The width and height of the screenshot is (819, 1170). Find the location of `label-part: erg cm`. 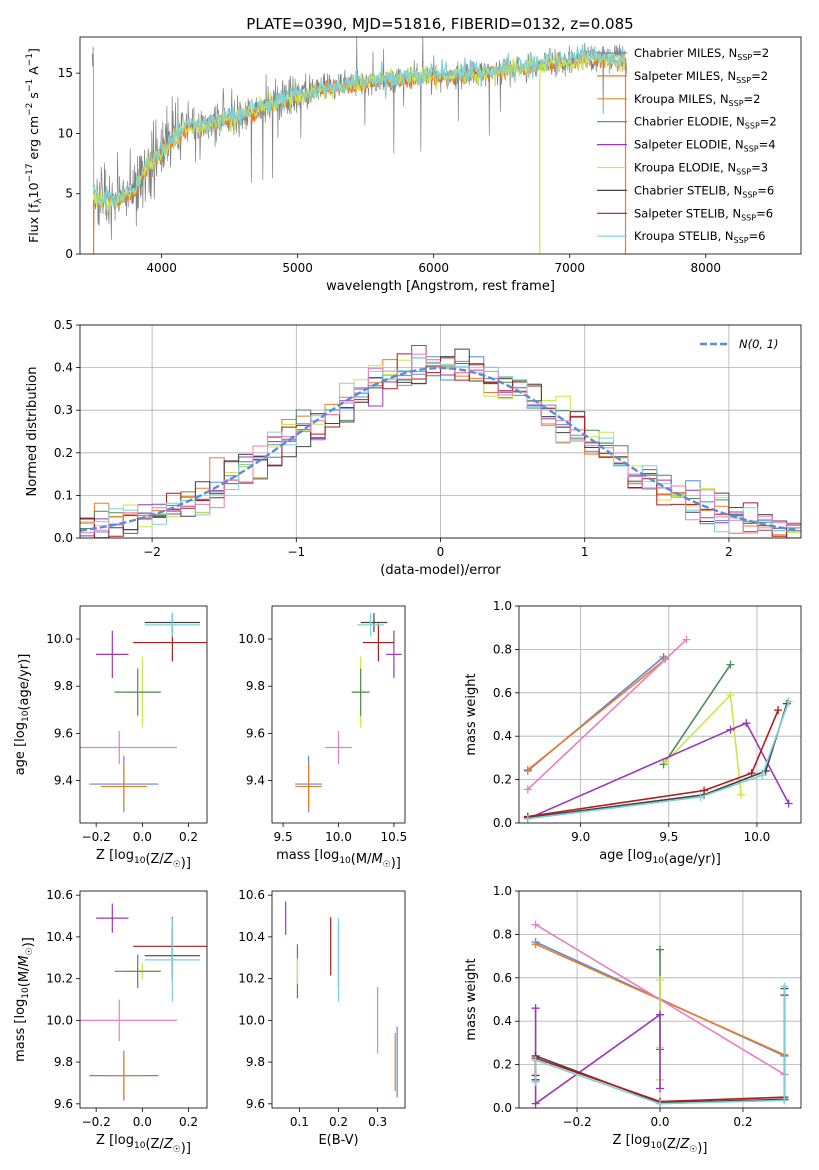

label-part: erg cm is located at coordinates (33, 140).